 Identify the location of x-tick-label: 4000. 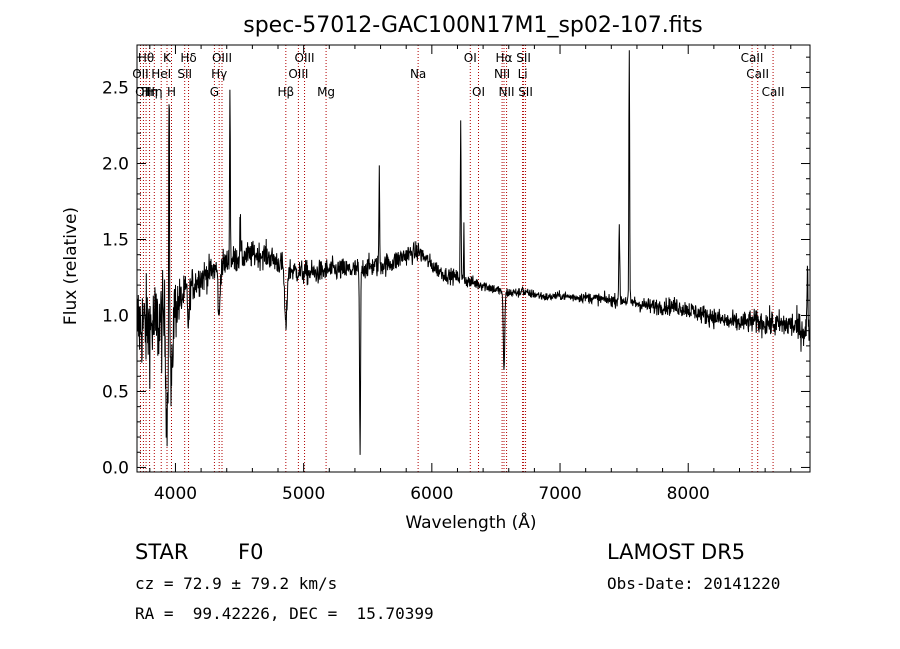
(175, 494).